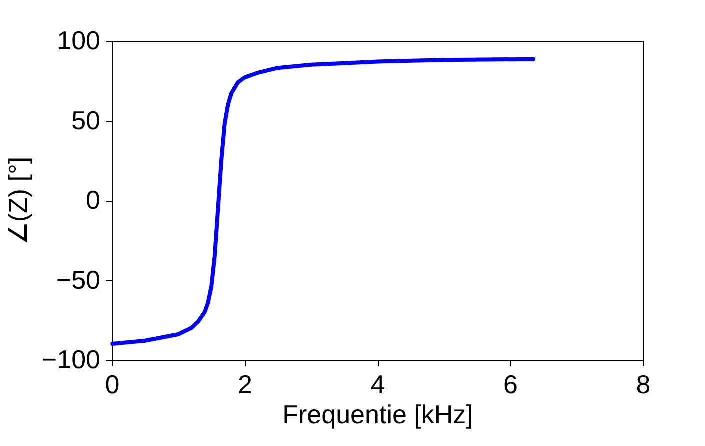 This screenshot has width=705, height=446. I want to click on x-tick-label: 4, so click(378, 385).